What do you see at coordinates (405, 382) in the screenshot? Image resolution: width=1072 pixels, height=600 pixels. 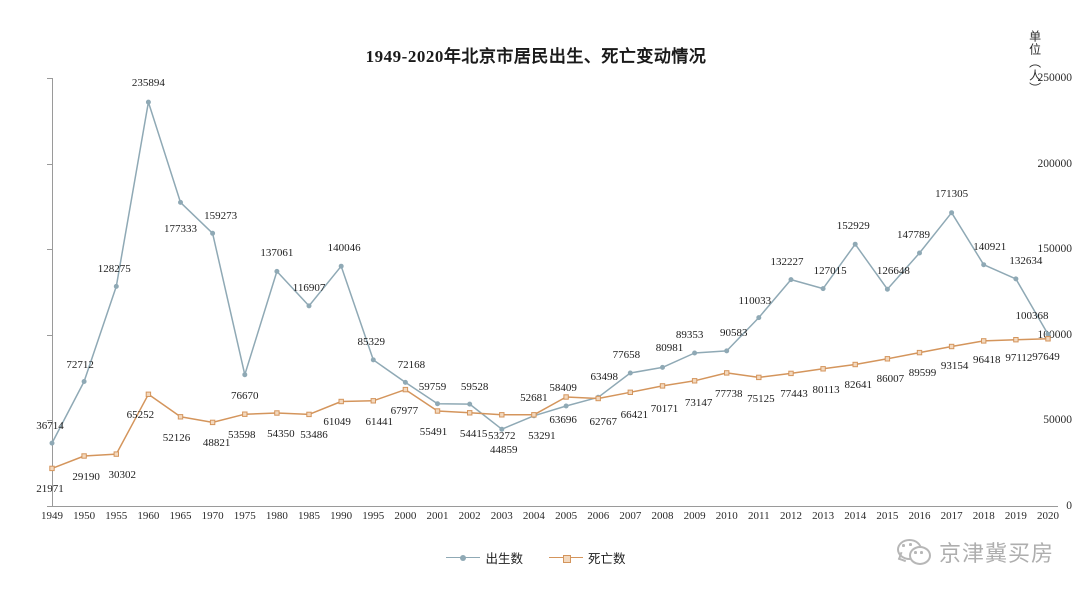 I see `births-point-2000` at bounding box center [405, 382].